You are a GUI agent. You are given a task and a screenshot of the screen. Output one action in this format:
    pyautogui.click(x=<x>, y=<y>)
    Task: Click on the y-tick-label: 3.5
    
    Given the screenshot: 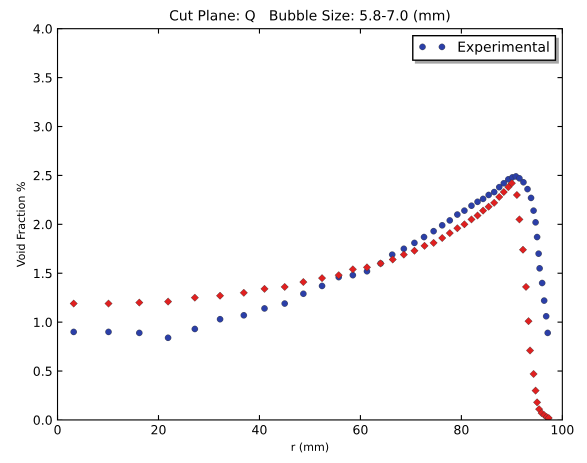 What is the action you would take?
    pyautogui.click(x=43, y=78)
    